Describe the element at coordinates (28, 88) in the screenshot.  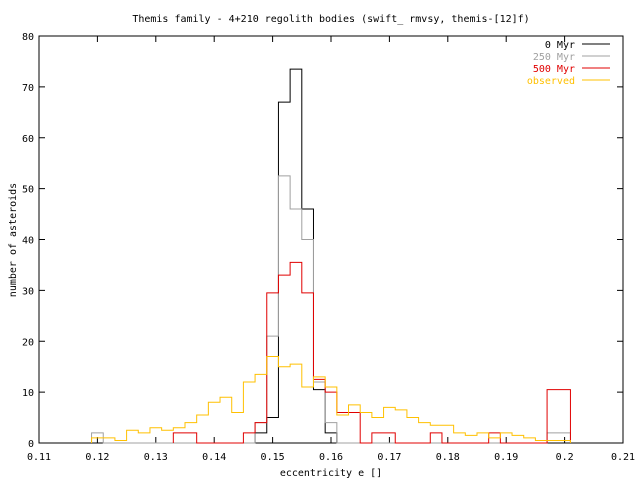
I see `y-tick-label: 70` at that location.